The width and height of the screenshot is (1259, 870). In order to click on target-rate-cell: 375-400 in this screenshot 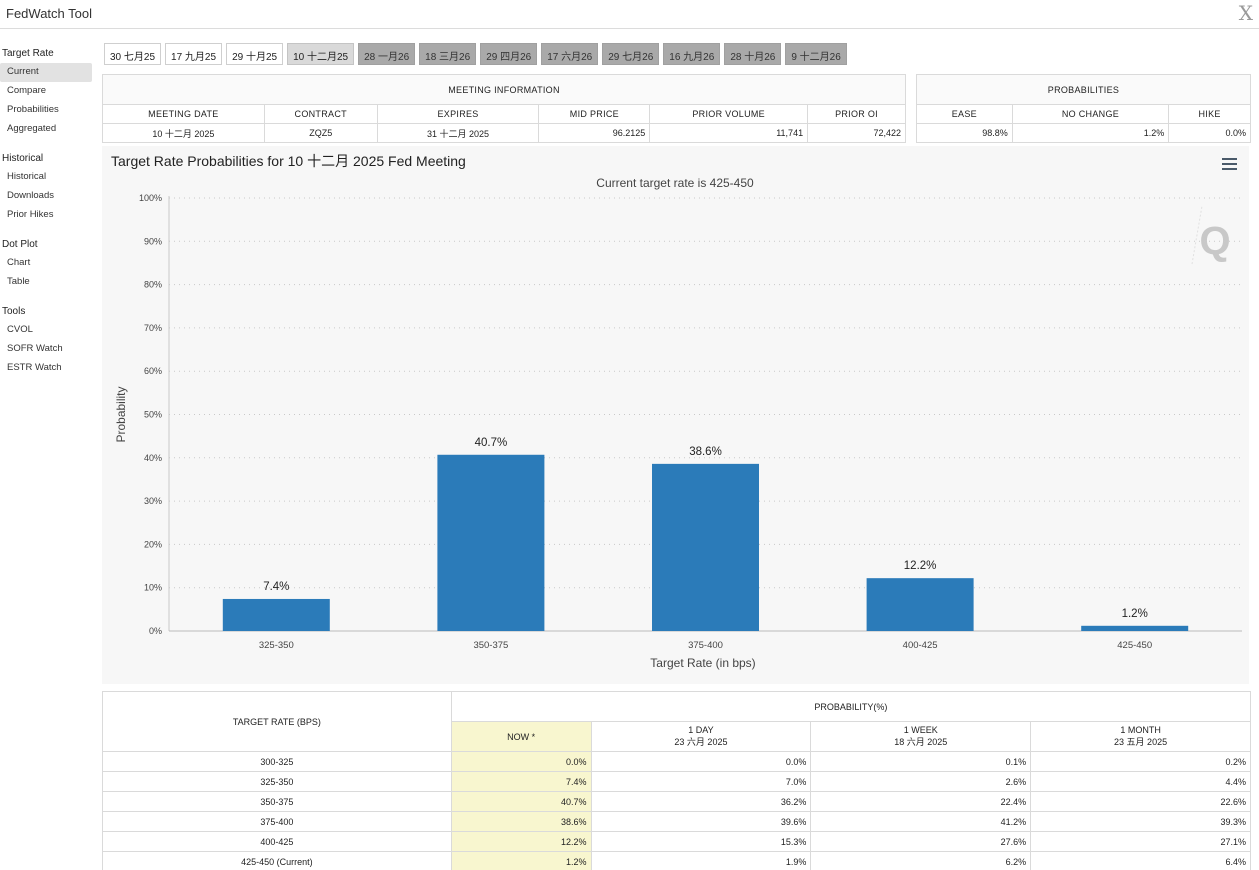, I will do `click(277, 821)`.